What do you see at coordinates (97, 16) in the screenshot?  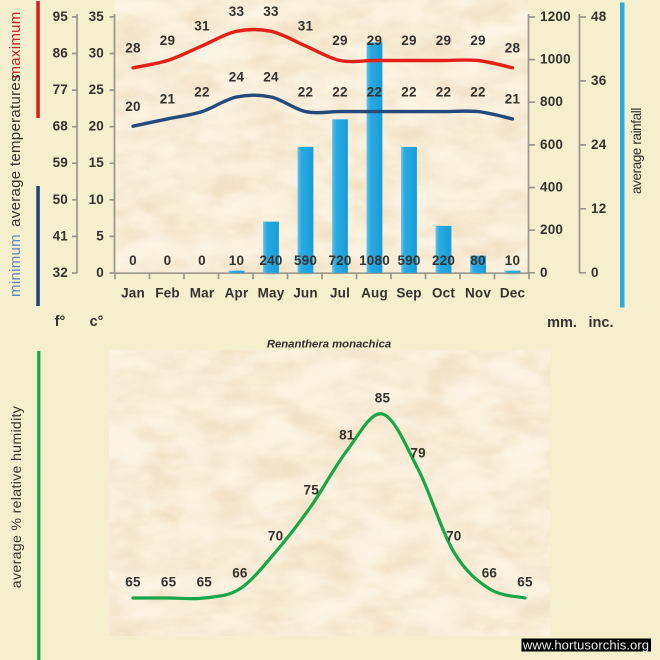 I see `svg-text: 35` at bounding box center [97, 16].